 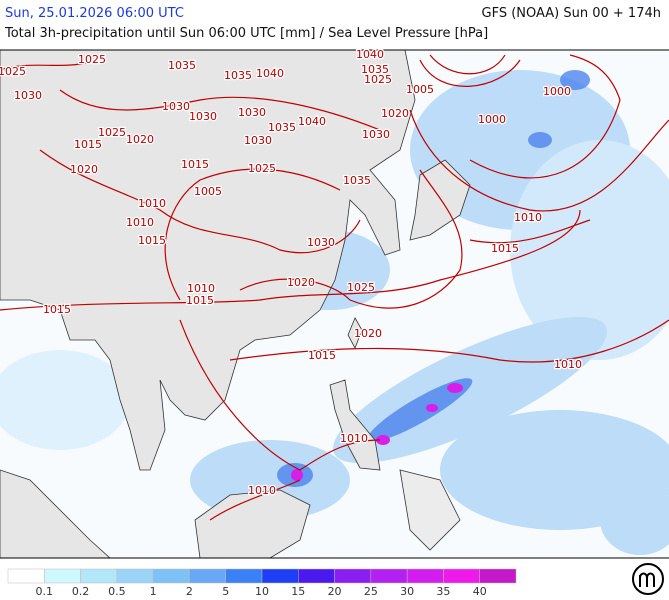 I want to click on legend-label: 0.1, so click(x=45, y=591).